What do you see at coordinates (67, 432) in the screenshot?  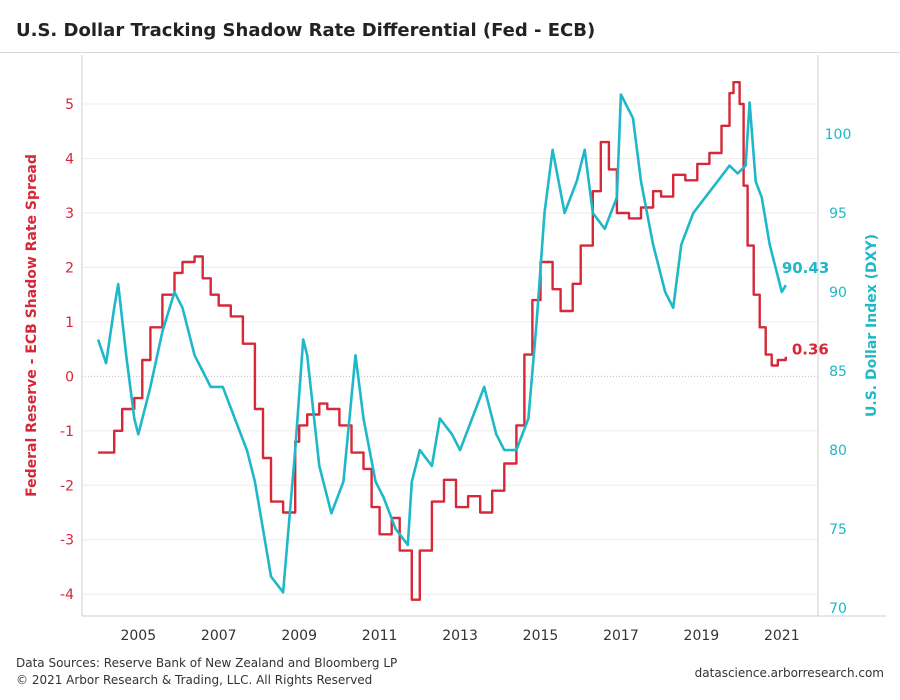 I see `left-tick-label: -1` at bounding box center [67, 432].